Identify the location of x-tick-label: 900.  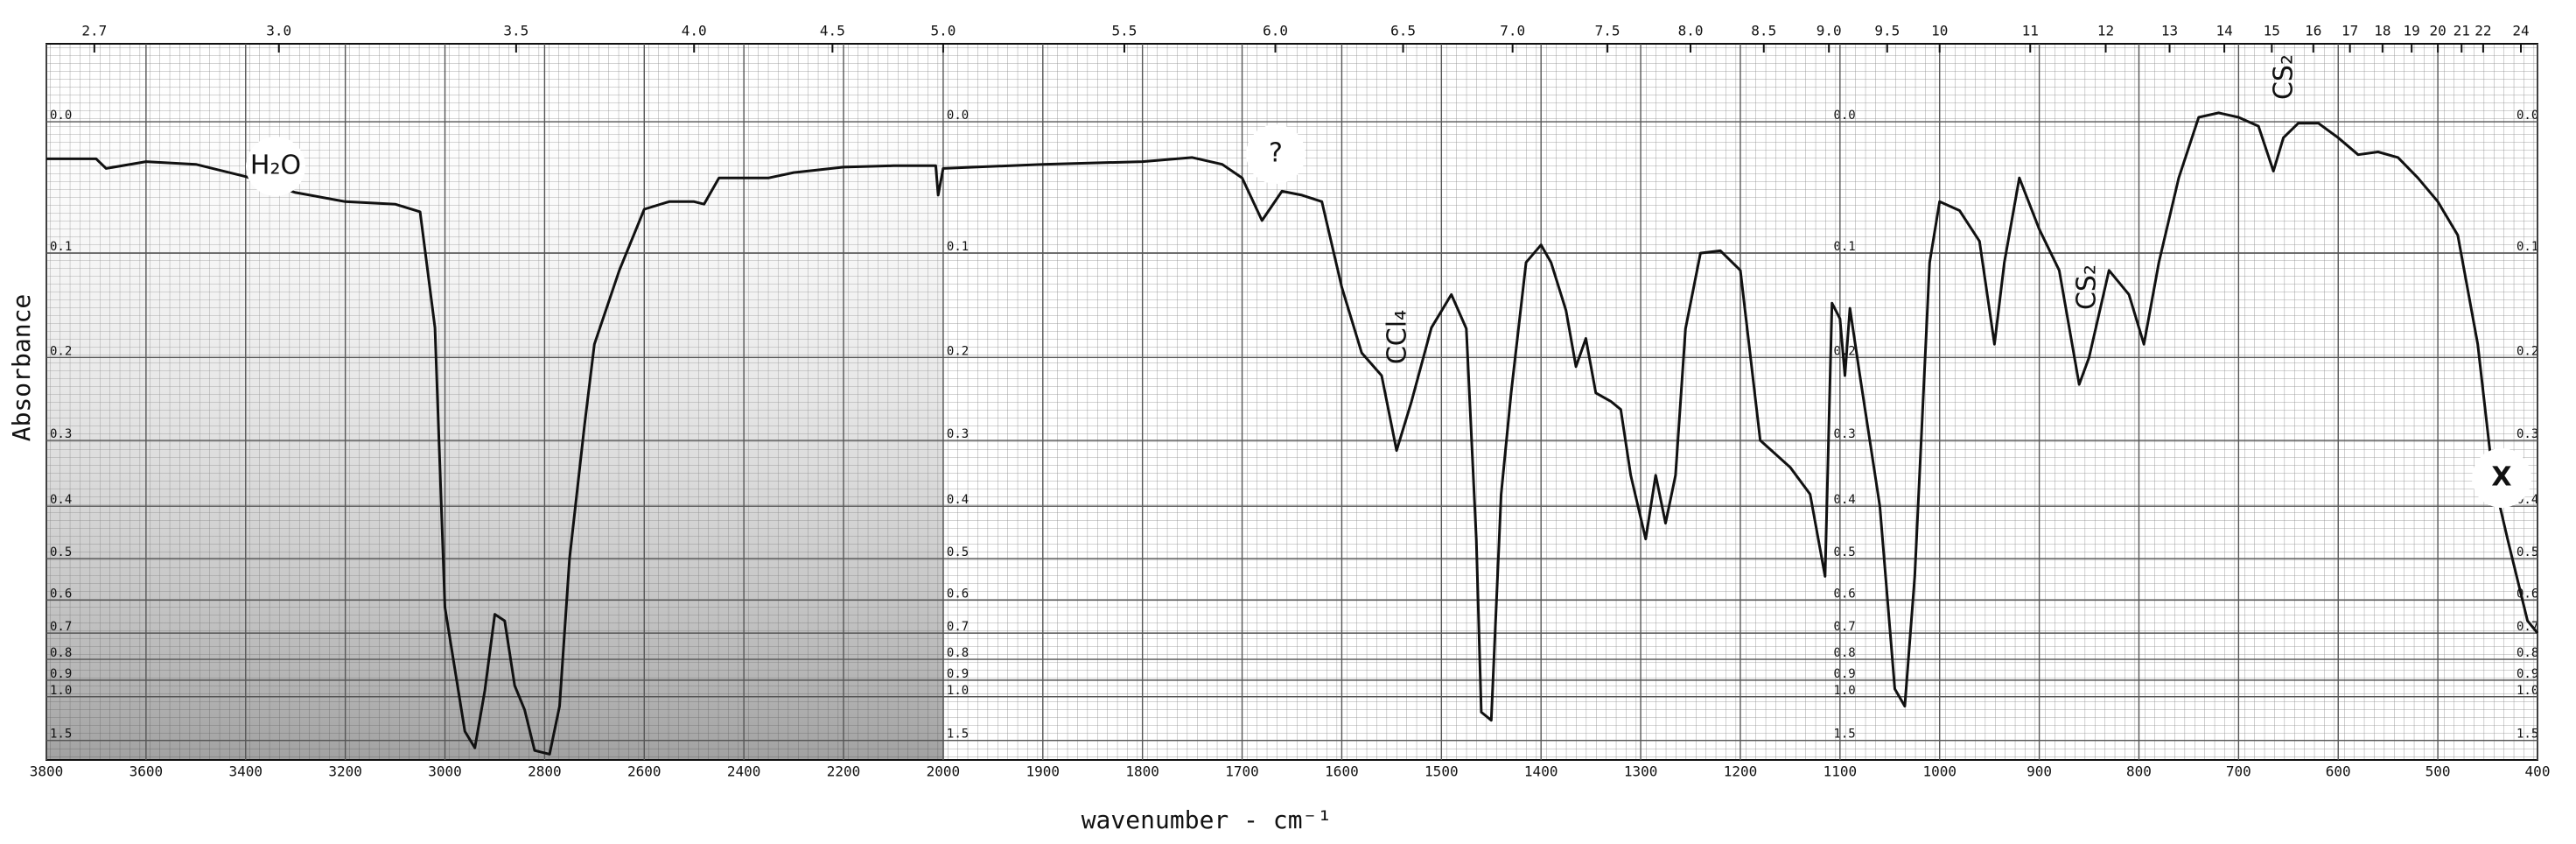
(2039, 771).